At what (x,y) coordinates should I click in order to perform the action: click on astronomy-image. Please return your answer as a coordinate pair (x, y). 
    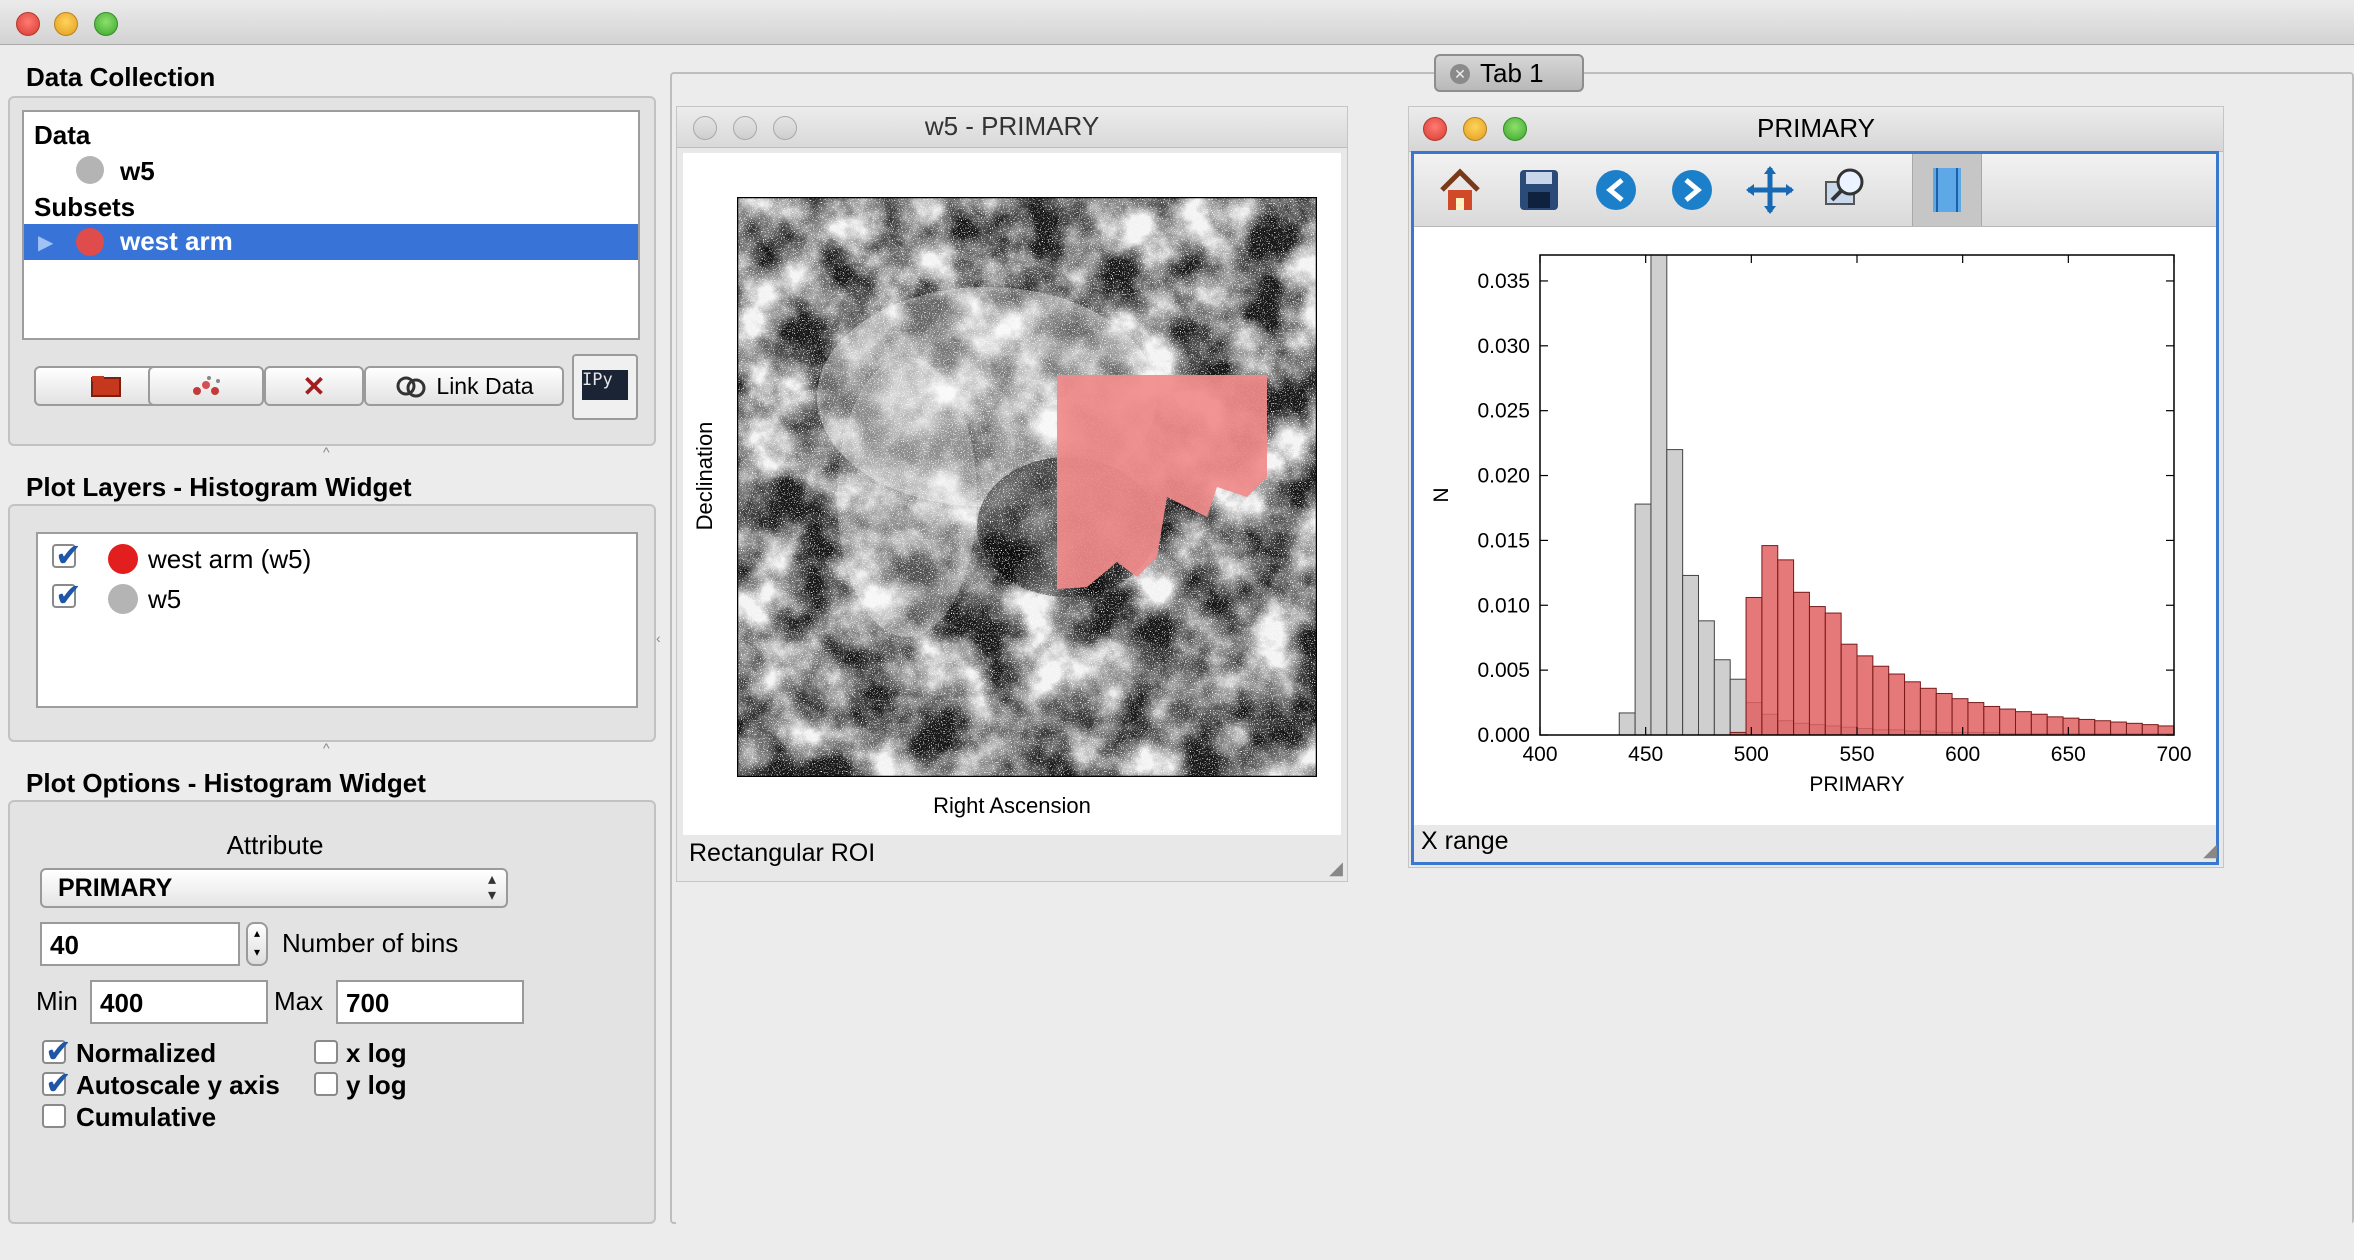
    Looking at the image, I should click on (1027, 487).